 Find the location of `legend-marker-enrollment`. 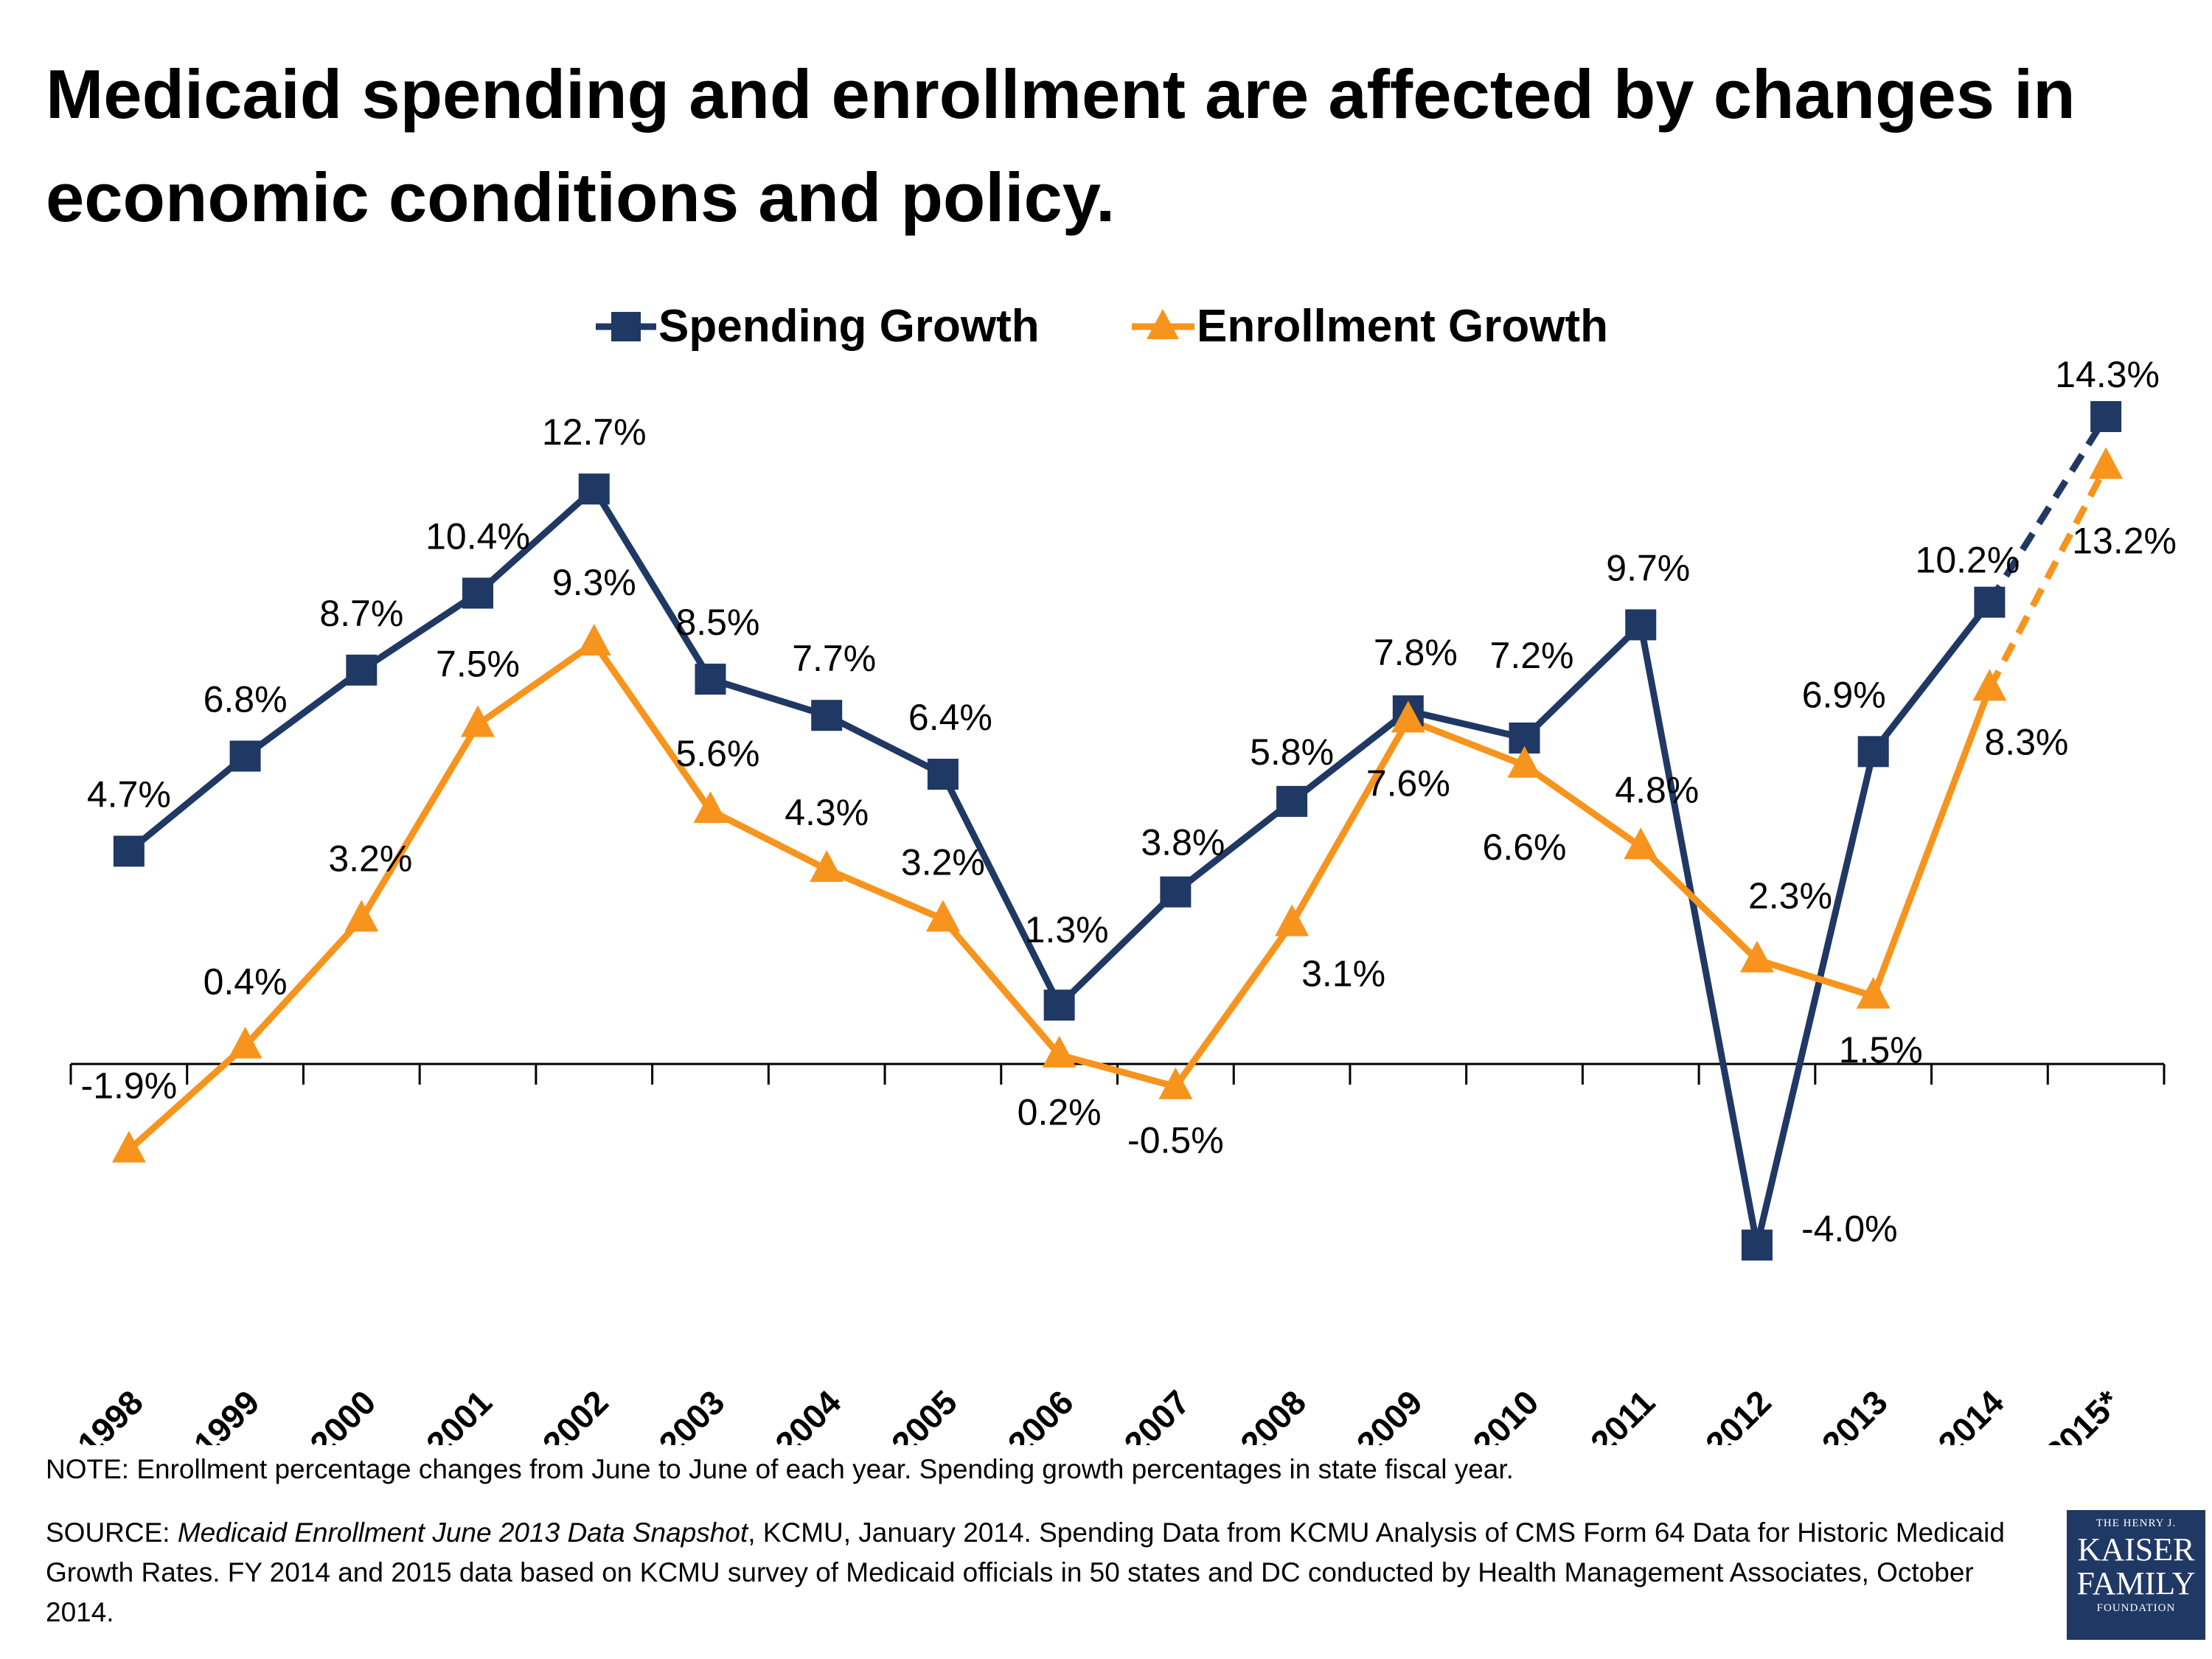

legend-marker-enrollment is located at coordinates (1163, 324).